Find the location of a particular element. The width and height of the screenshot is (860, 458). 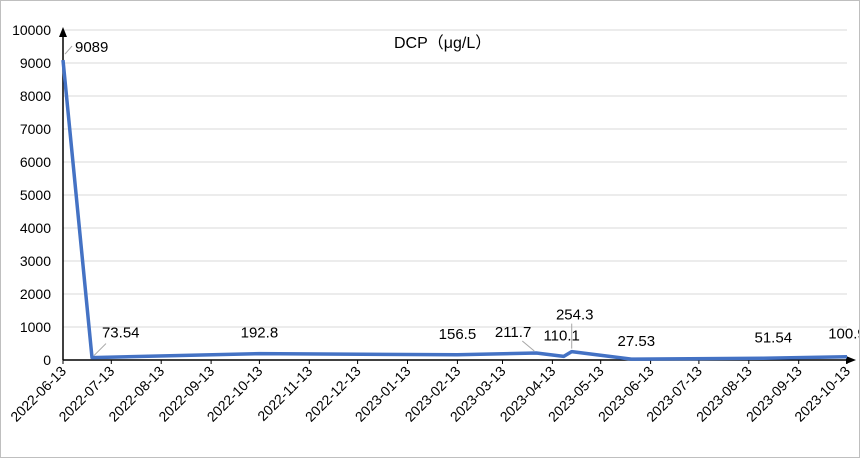

data-label: 73.54 is located at coordinates (121, 333).